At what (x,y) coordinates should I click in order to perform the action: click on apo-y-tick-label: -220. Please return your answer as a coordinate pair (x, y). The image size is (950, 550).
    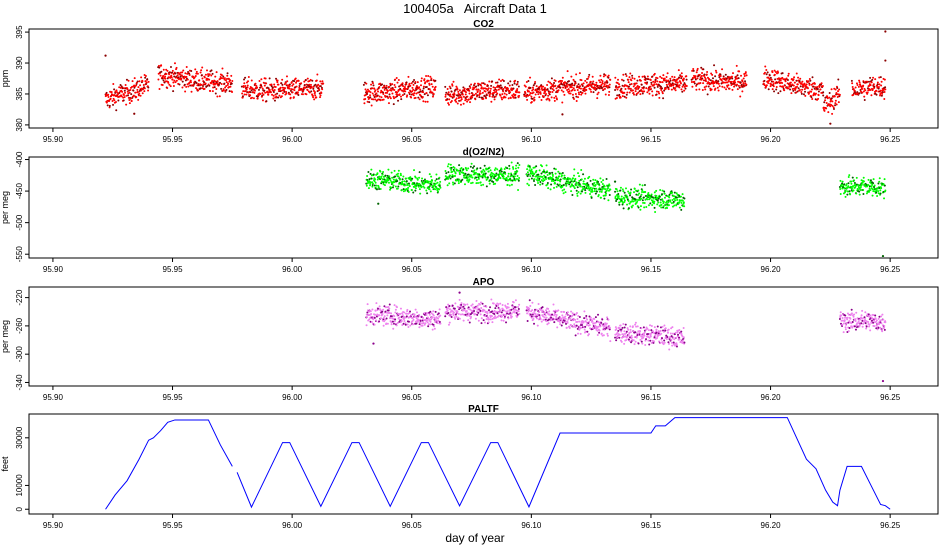
    Looking at the image, I should click on (19, 297).